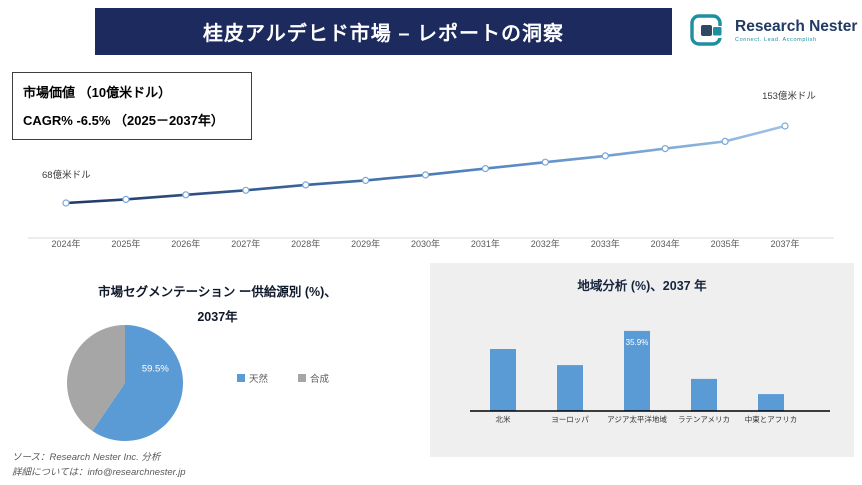 The height and width of the screenshot is (485, 862). I want to click on legend-item: 天然, so click(252, 378).